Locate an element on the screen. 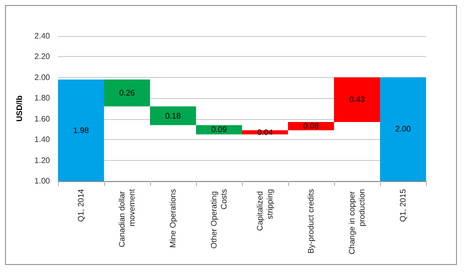 This screenshot has width=468, height=274. x-tick-label: Other Operating Costs is located at coordinates (219, 219).